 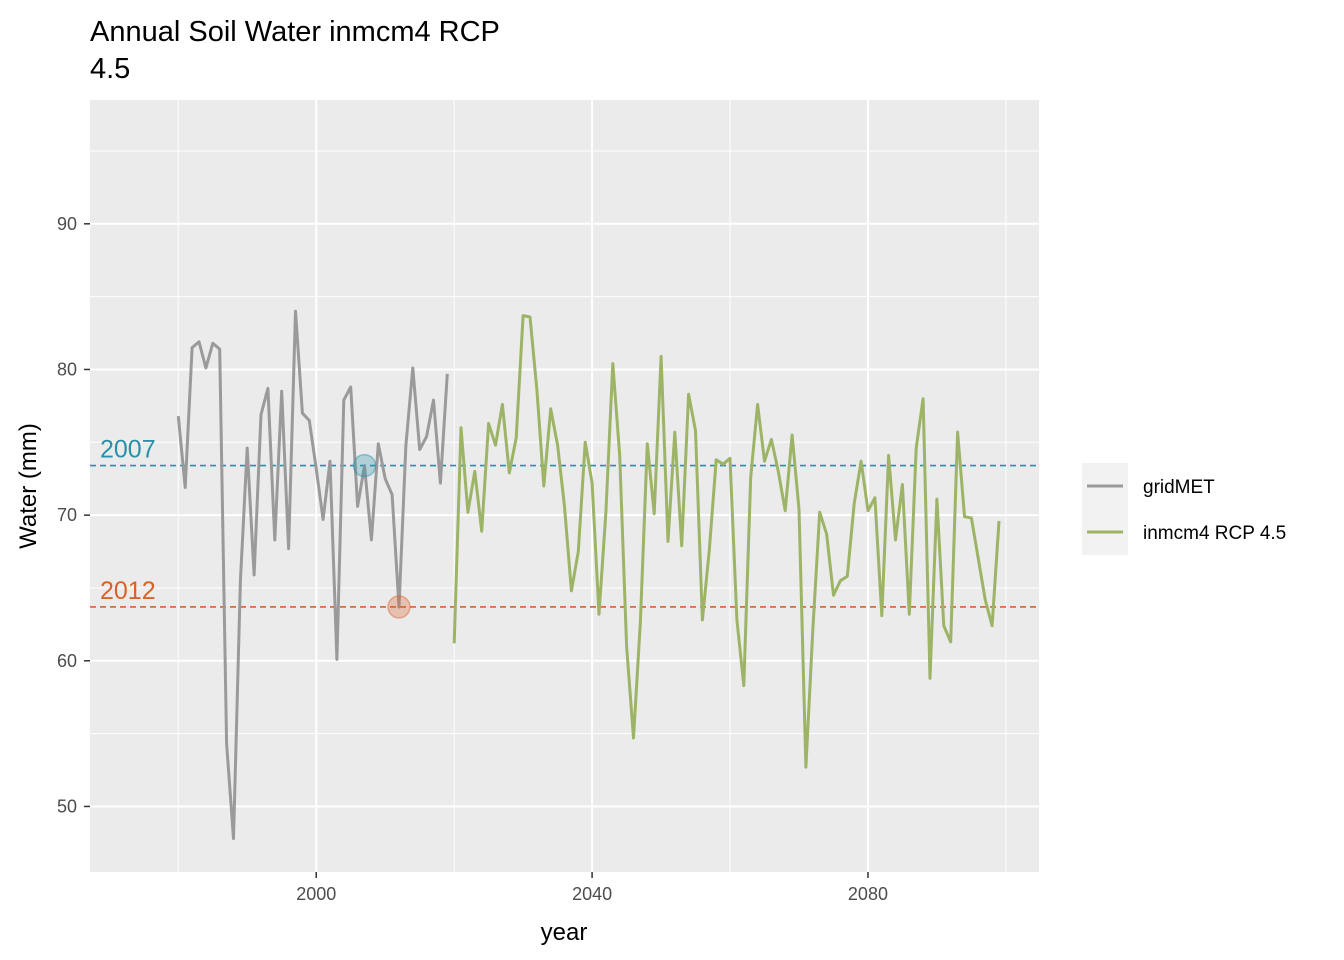 I want to click on x-axis-title: year, so click(x=564, y=932).